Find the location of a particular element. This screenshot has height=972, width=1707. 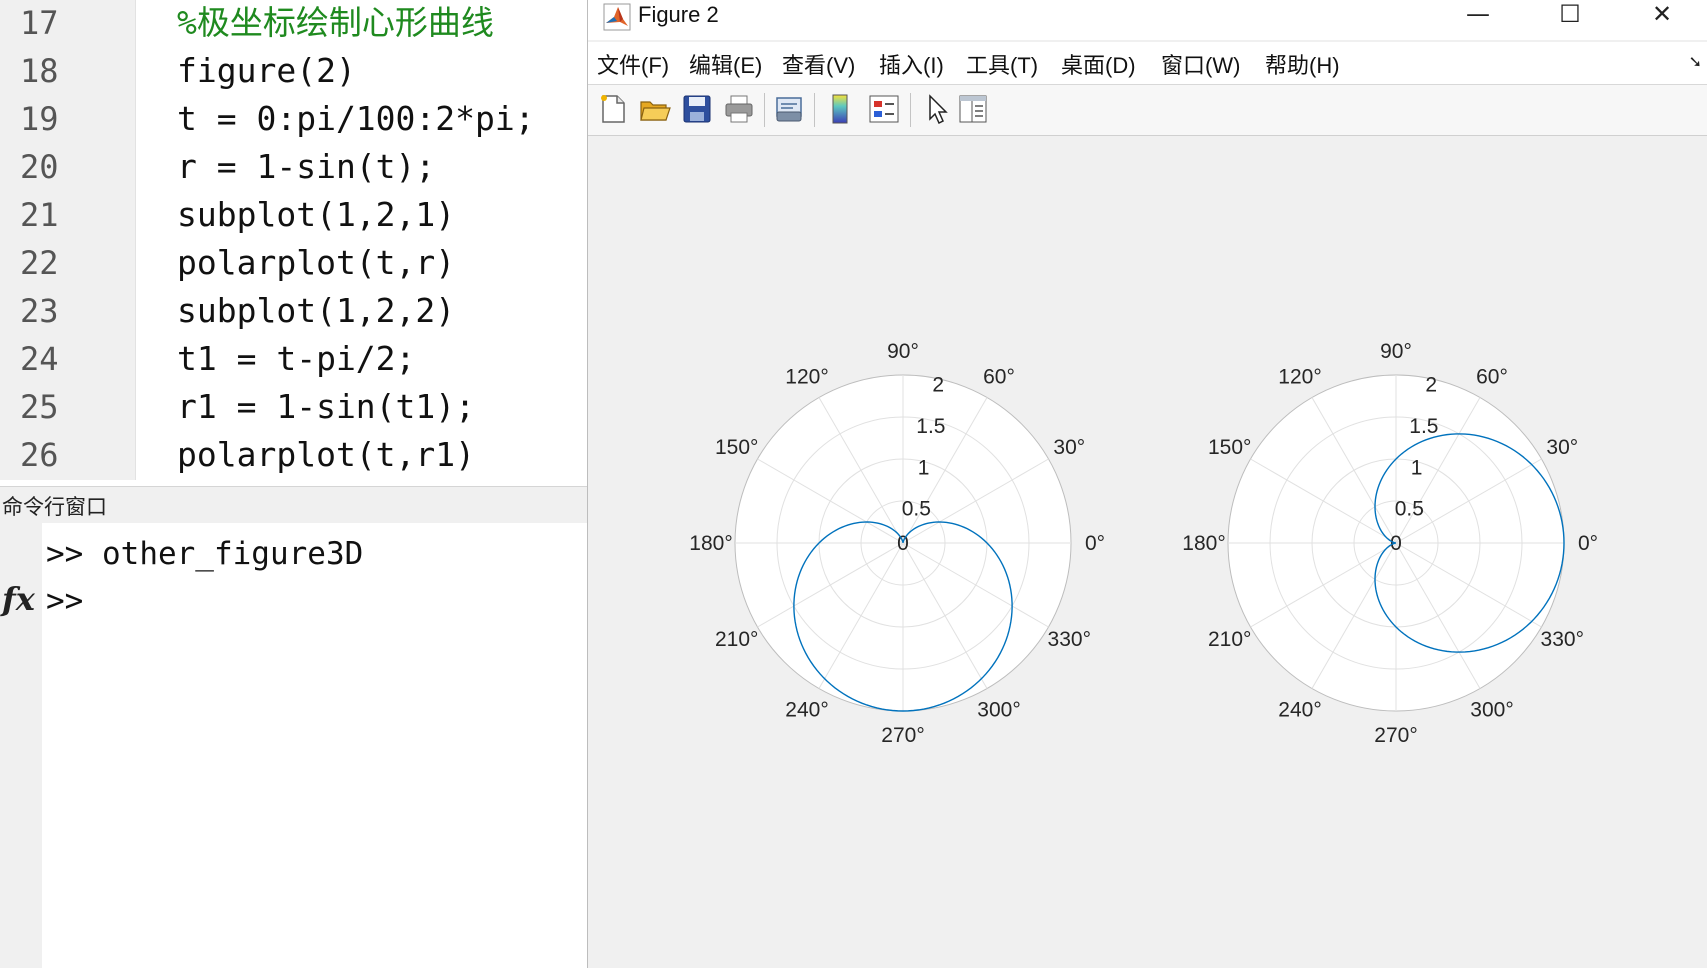

maximize-button: ☐ is located at coordinates (1570, 14).